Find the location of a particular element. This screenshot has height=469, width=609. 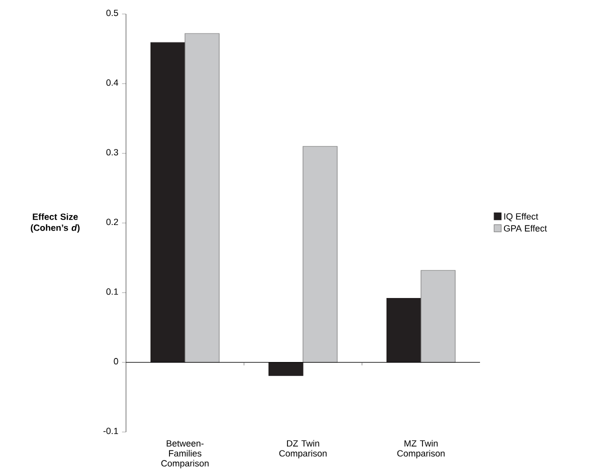

x-tick-label: Between-Families Comparison is located at coordinates (185, 454).